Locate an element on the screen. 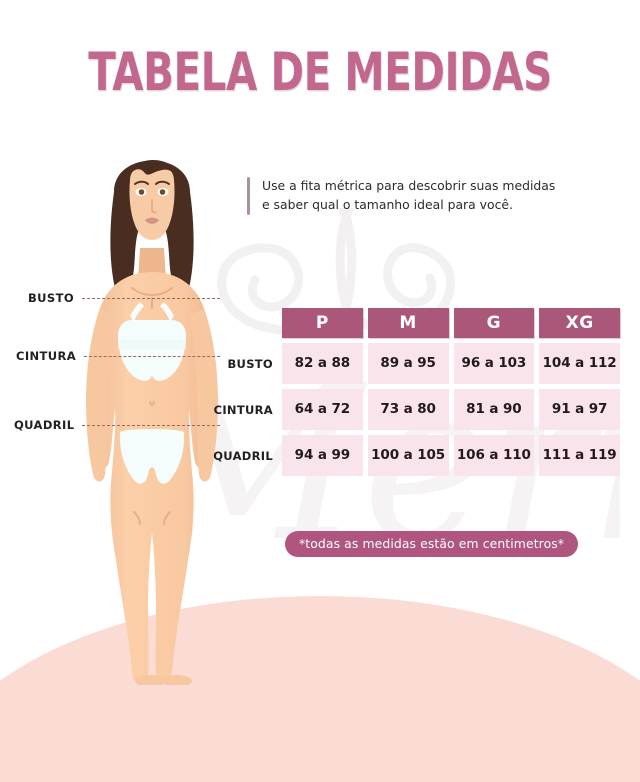  guide-busto-dashed-line is located at coordinates (151, 298).